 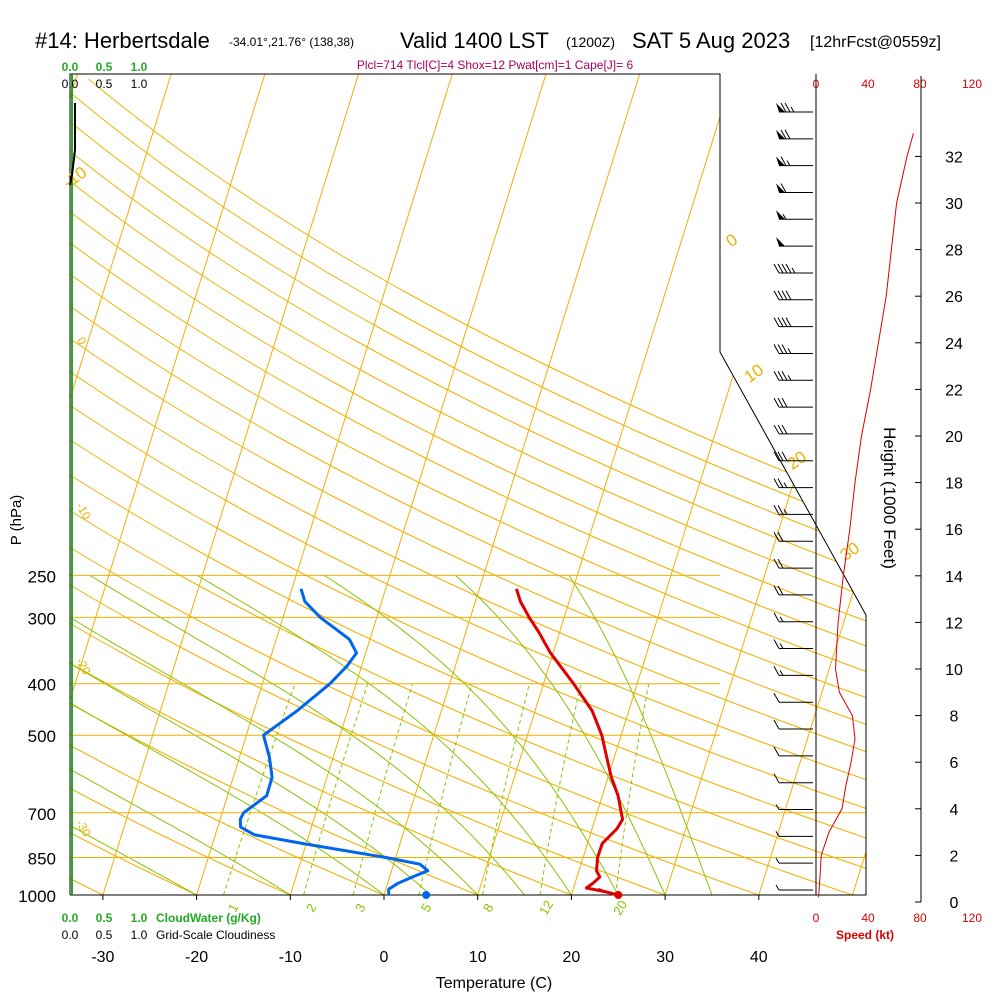 I want to click on x-tick-label: -30, so click(x=102, y=957).